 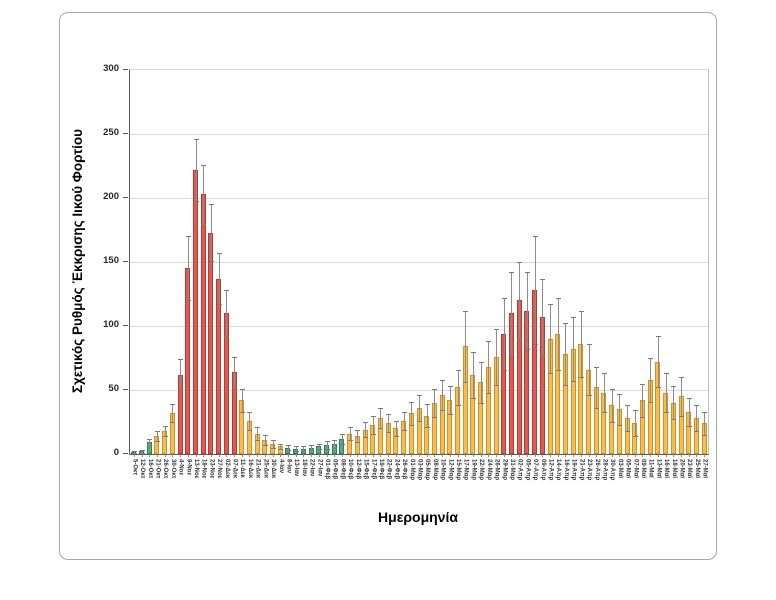 What do you see at coordinates (203, 469) in the screenshot?
I see `x-tick-label: 18-Νοε` at bounding box center [203, 469].